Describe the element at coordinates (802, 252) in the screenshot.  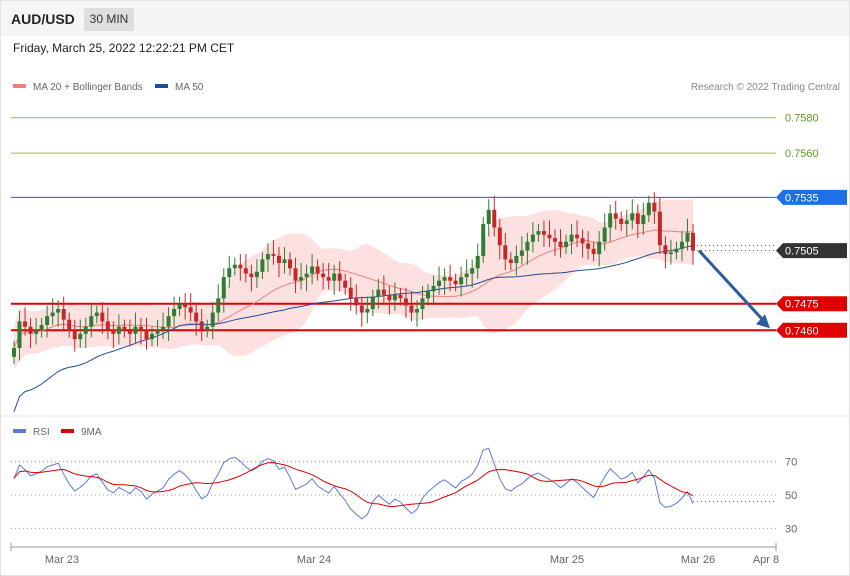
I see `svg-text: 0.7505` at that location.